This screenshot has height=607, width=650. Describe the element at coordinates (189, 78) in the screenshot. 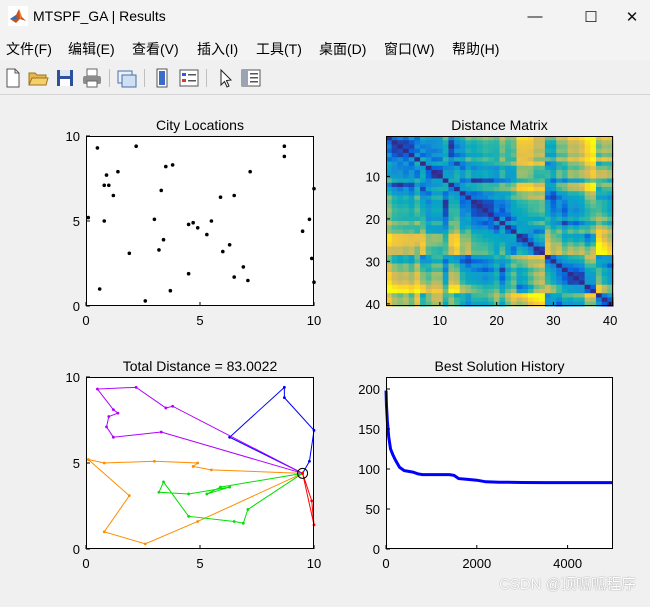

I see `legend-icon` at that location.